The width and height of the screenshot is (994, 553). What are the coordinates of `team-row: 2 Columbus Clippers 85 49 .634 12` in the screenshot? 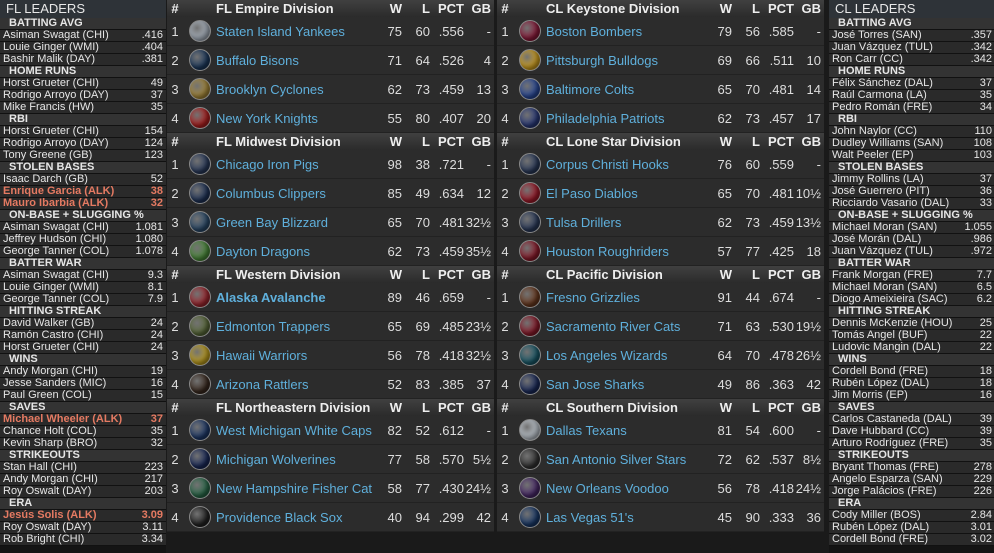 It's located at (330, 193).